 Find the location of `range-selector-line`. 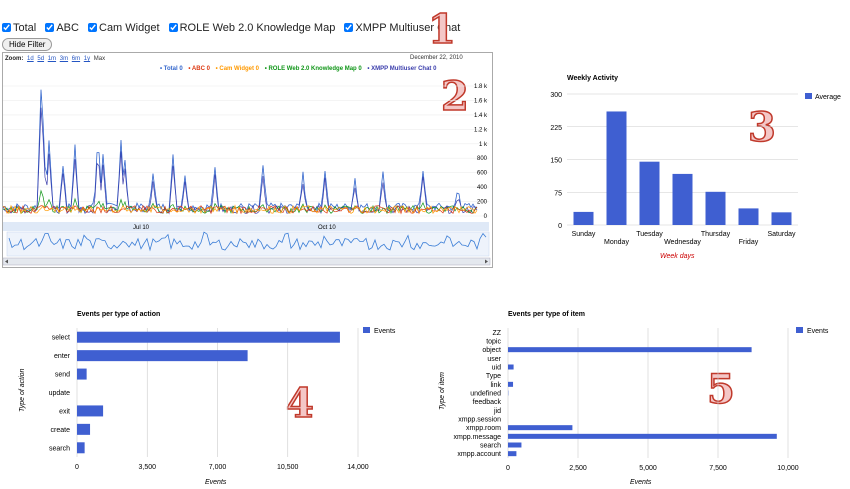

range-selector-line is located at coordinates (247, 241).